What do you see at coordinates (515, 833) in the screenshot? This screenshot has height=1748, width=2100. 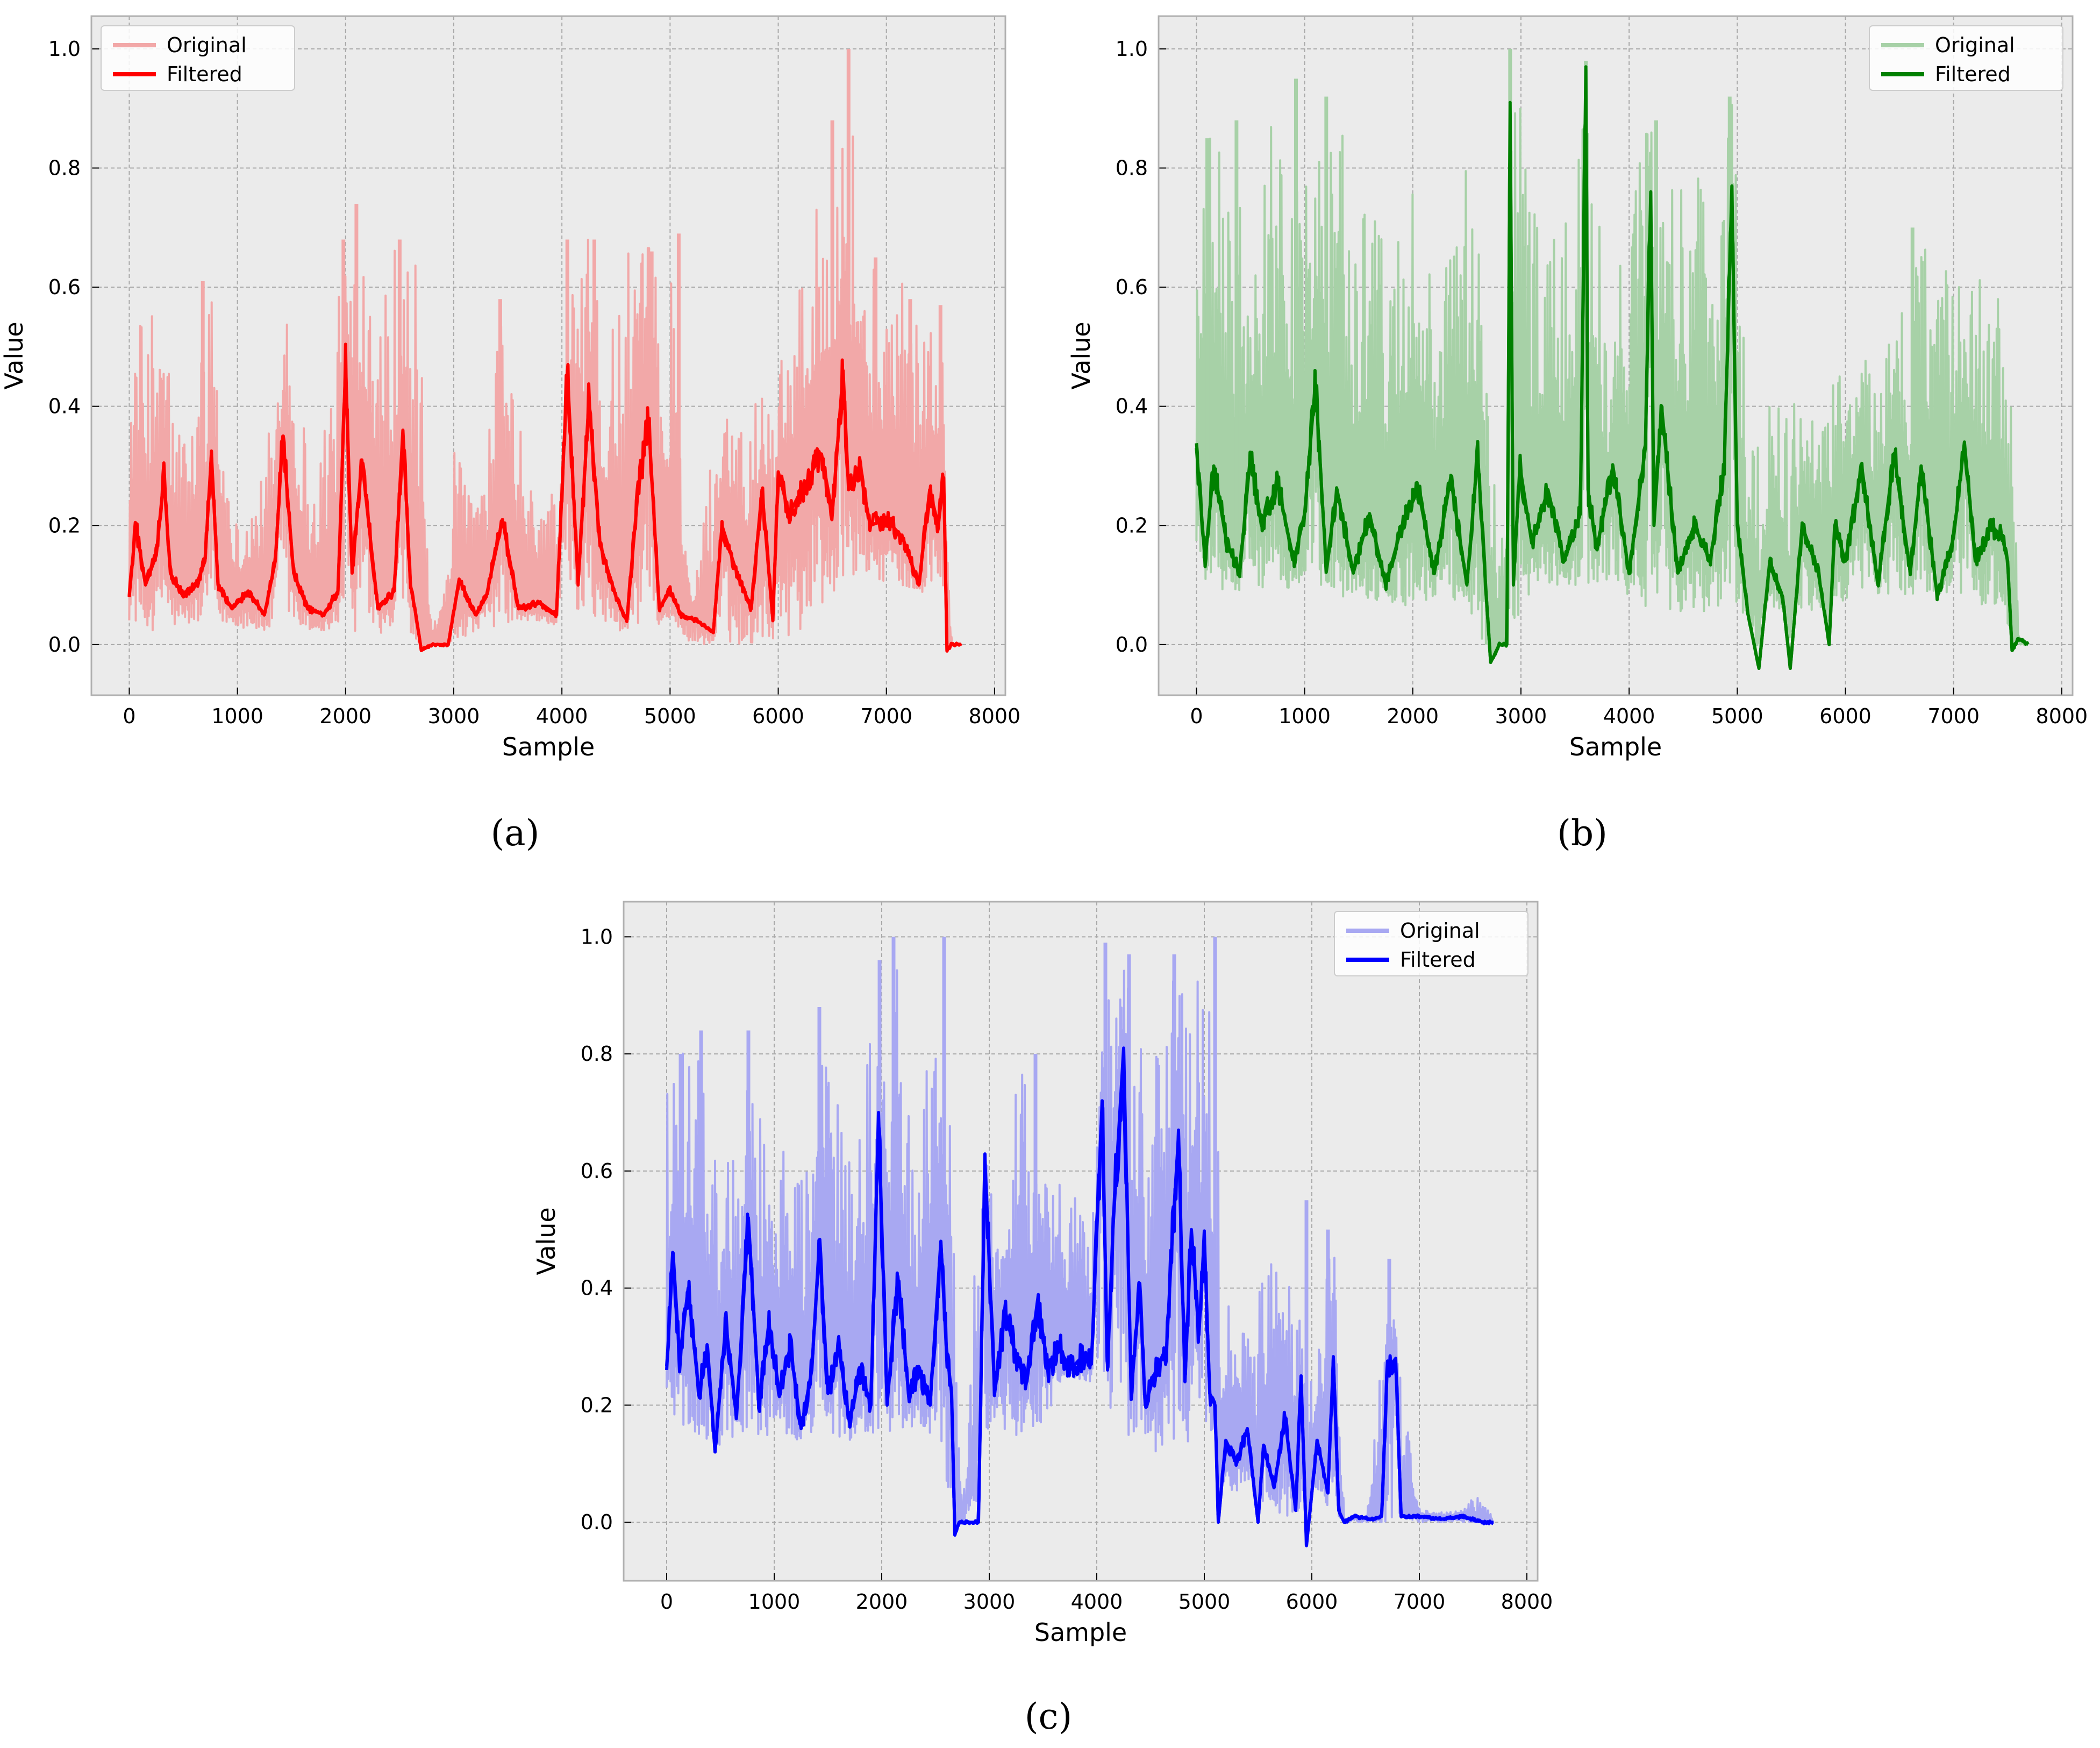 I see `panel-a-caption: (a)` at bounding box center [515, 833].